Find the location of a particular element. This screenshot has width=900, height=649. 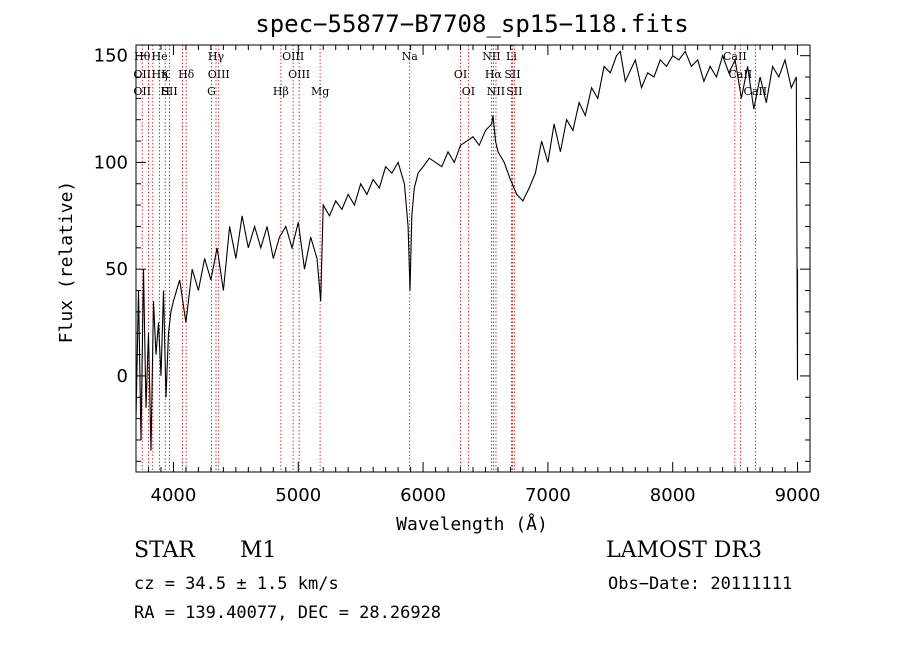

x-tick-label: 5000 is located at coordinates (298, 495).